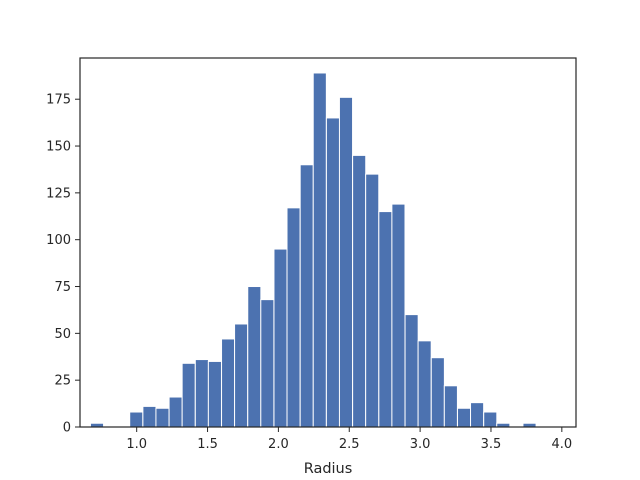 The image size is (640, 480). What do you see at coordinates (58, 240) in the screenshot?
I see `y-tick-label: 100` at bounding box center [58, 240].